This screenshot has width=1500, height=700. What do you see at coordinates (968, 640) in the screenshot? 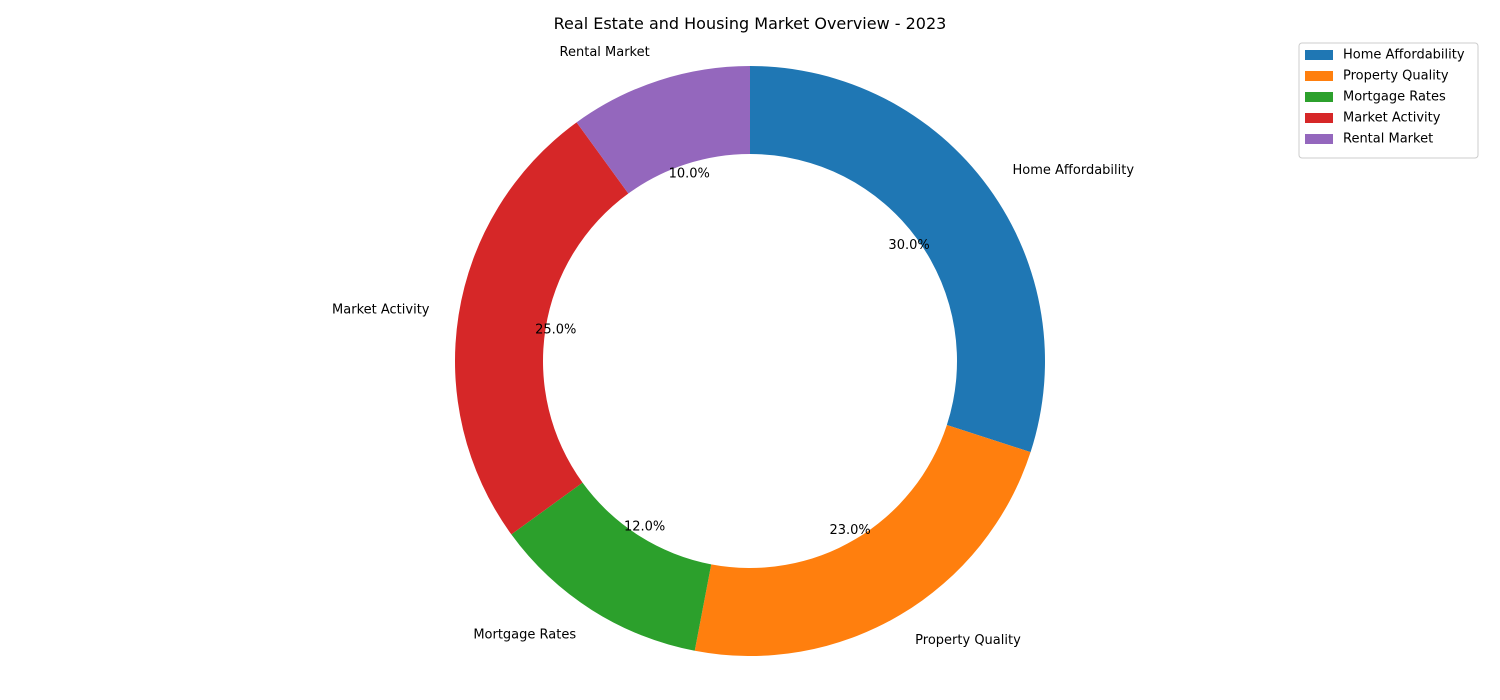
I see `slice-label-property-quality: Property Quality` at bounding box center [968, 640].